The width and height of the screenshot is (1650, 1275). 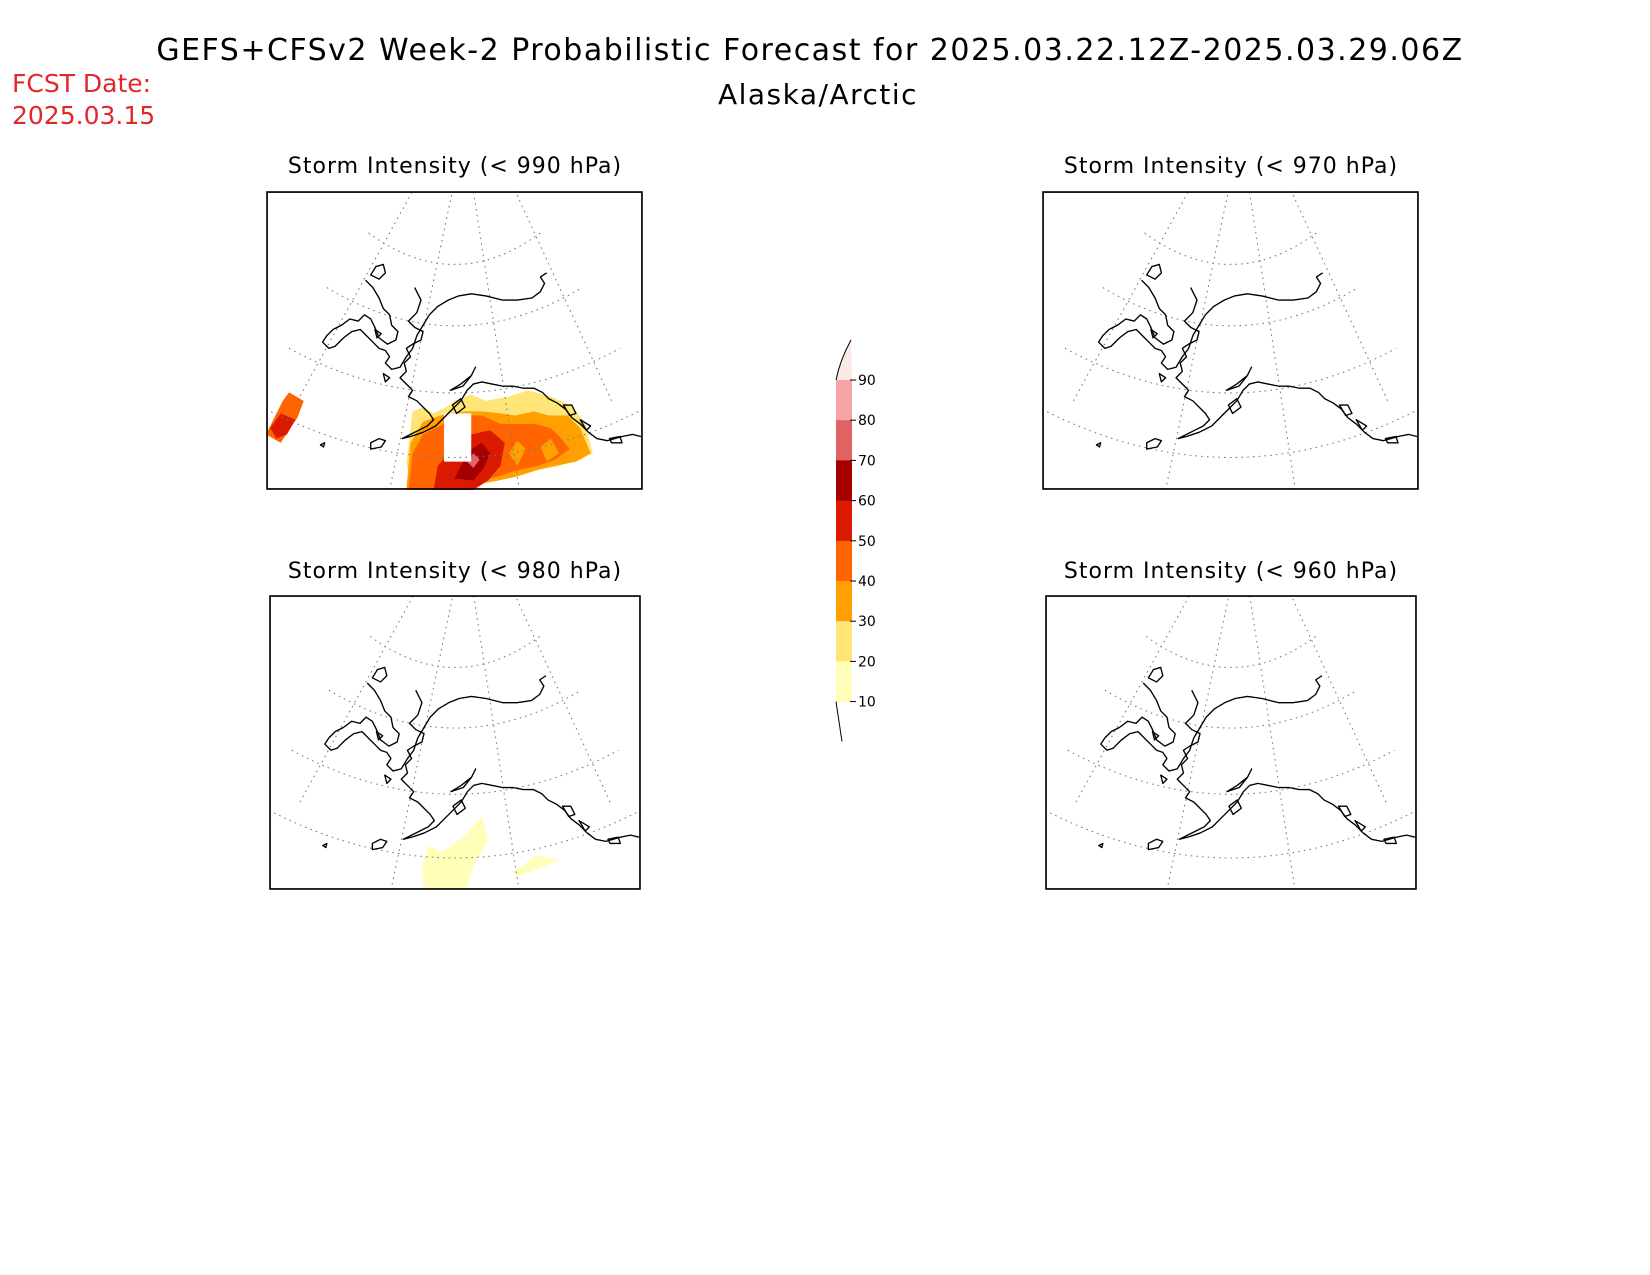 I want to click on colorbar-tick-label: 10, so click(x=867, y=703).